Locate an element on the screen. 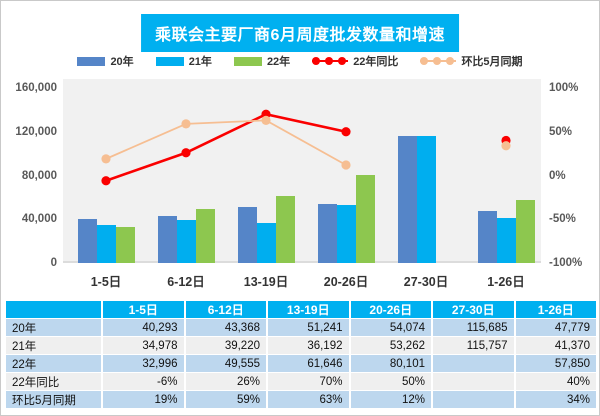  row-value-cell: 57,850 is located at coordinates (555, 363).